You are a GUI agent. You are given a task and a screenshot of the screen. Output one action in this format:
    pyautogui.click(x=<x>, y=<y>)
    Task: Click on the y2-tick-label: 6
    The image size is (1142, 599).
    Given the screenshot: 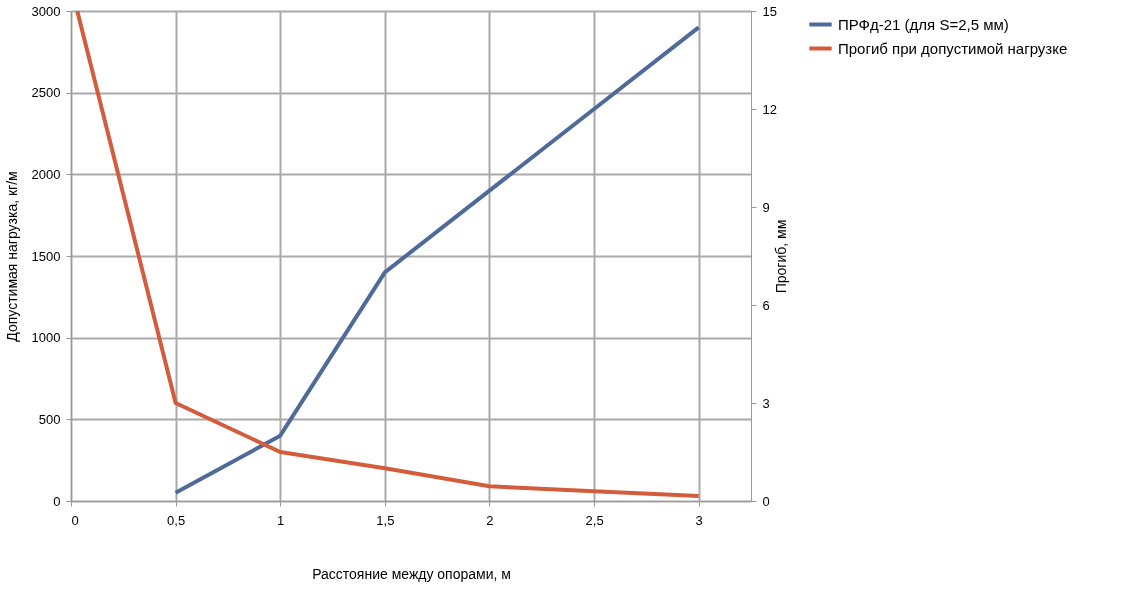 What is the action you would take?
    pyautogui.click(x=766, y=305)
    